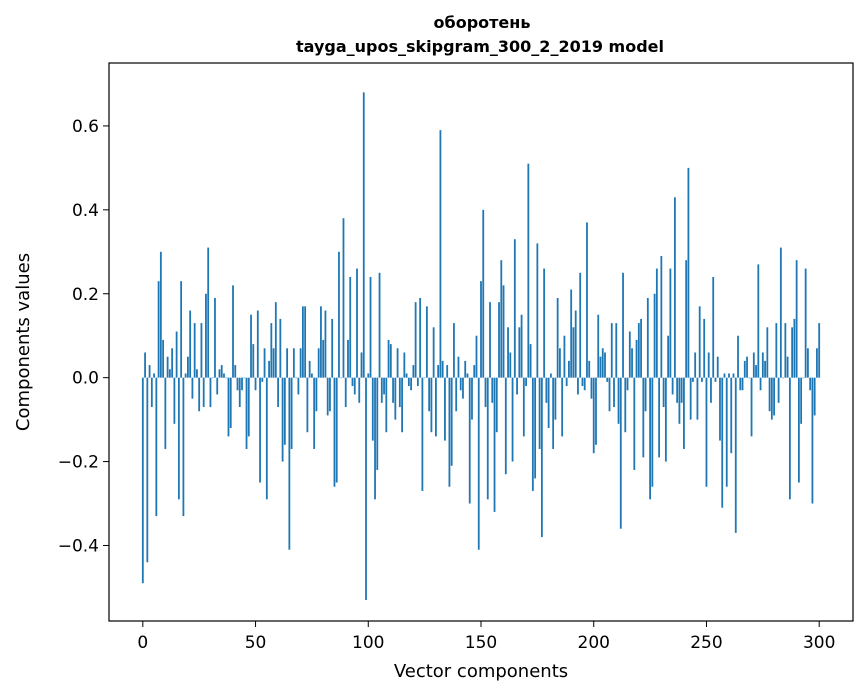 The width and height of the screenshot is (867, 696). What do you see at coordinates (819, 643) in the screenshot?
I see `x-tick-label: 300` at bounding box center [819, 643].